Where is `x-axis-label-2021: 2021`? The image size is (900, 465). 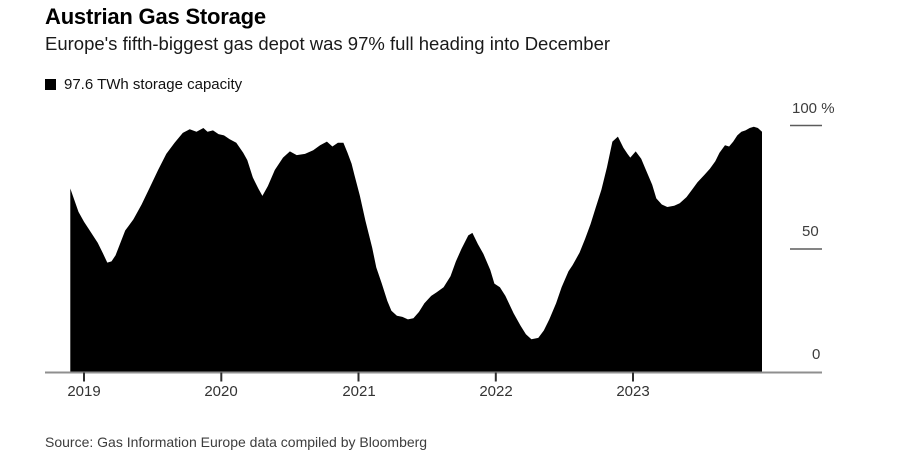
x-axis-label-2021: 2021 is located at coordinates (359, 391).